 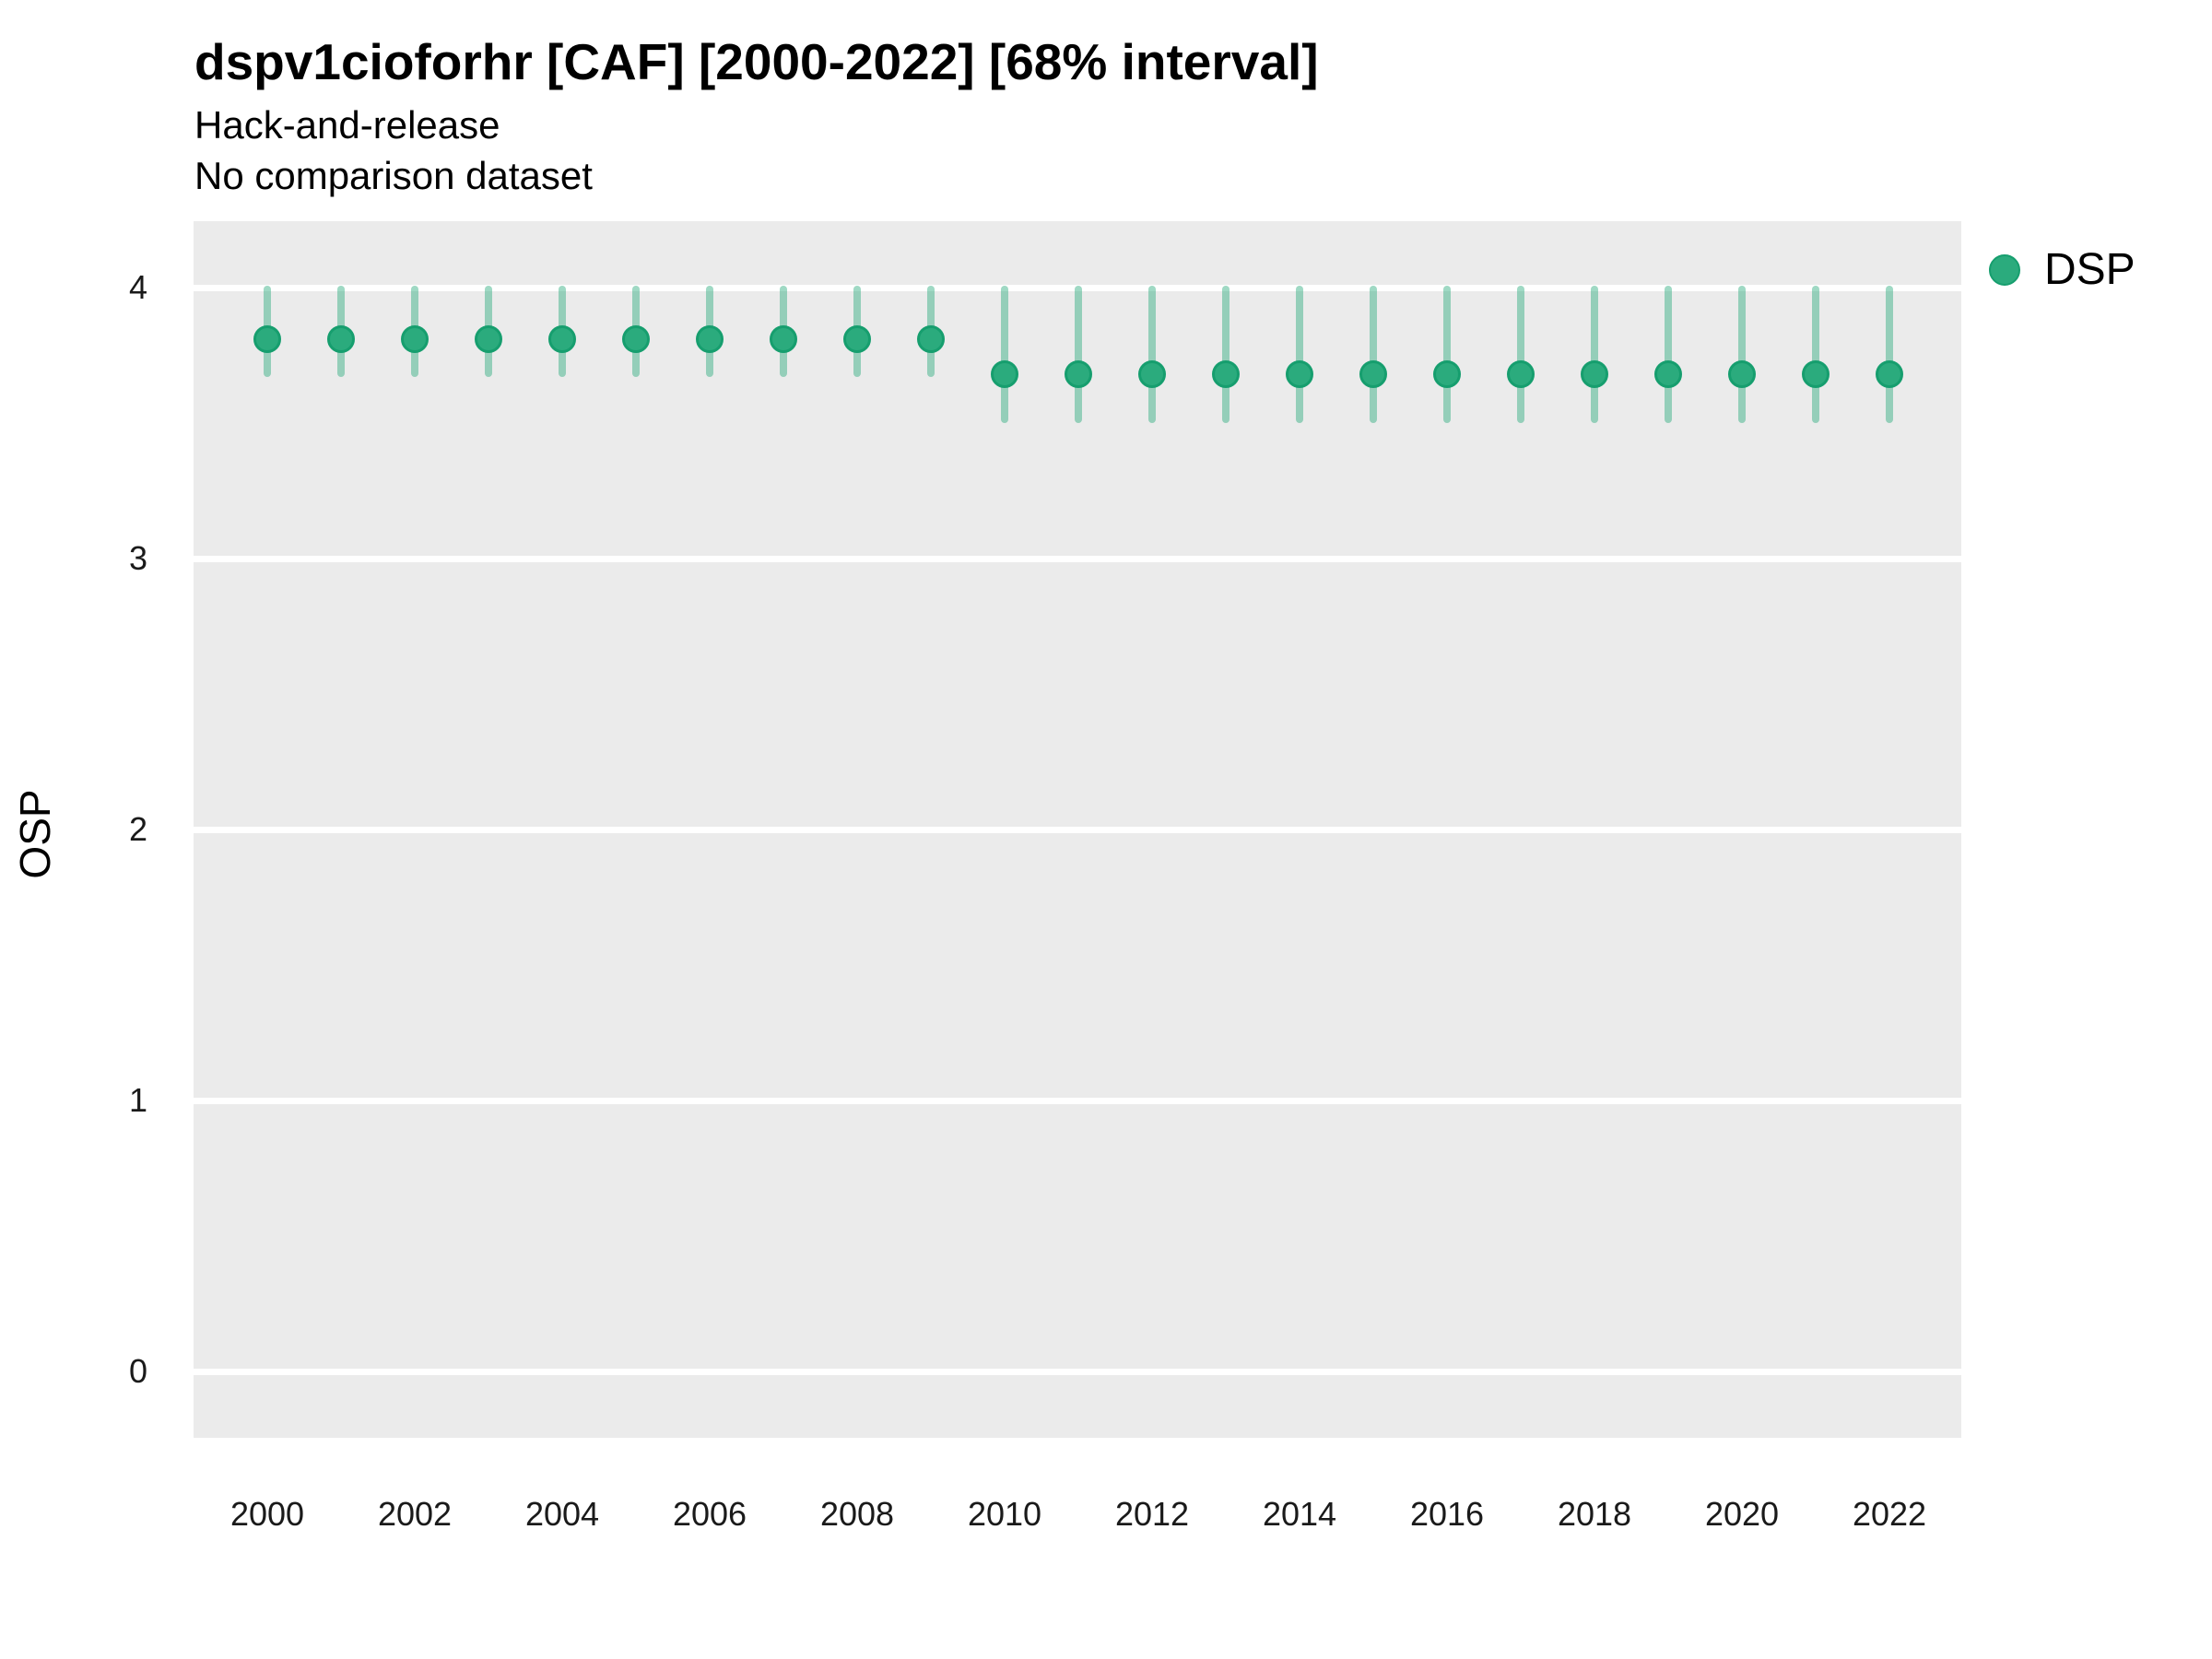 What do you see at coordinates (393, 175) in the screenshot?
I see `chart-subtitle-line2: No comparison dataset` at bounding box center [393, 175].